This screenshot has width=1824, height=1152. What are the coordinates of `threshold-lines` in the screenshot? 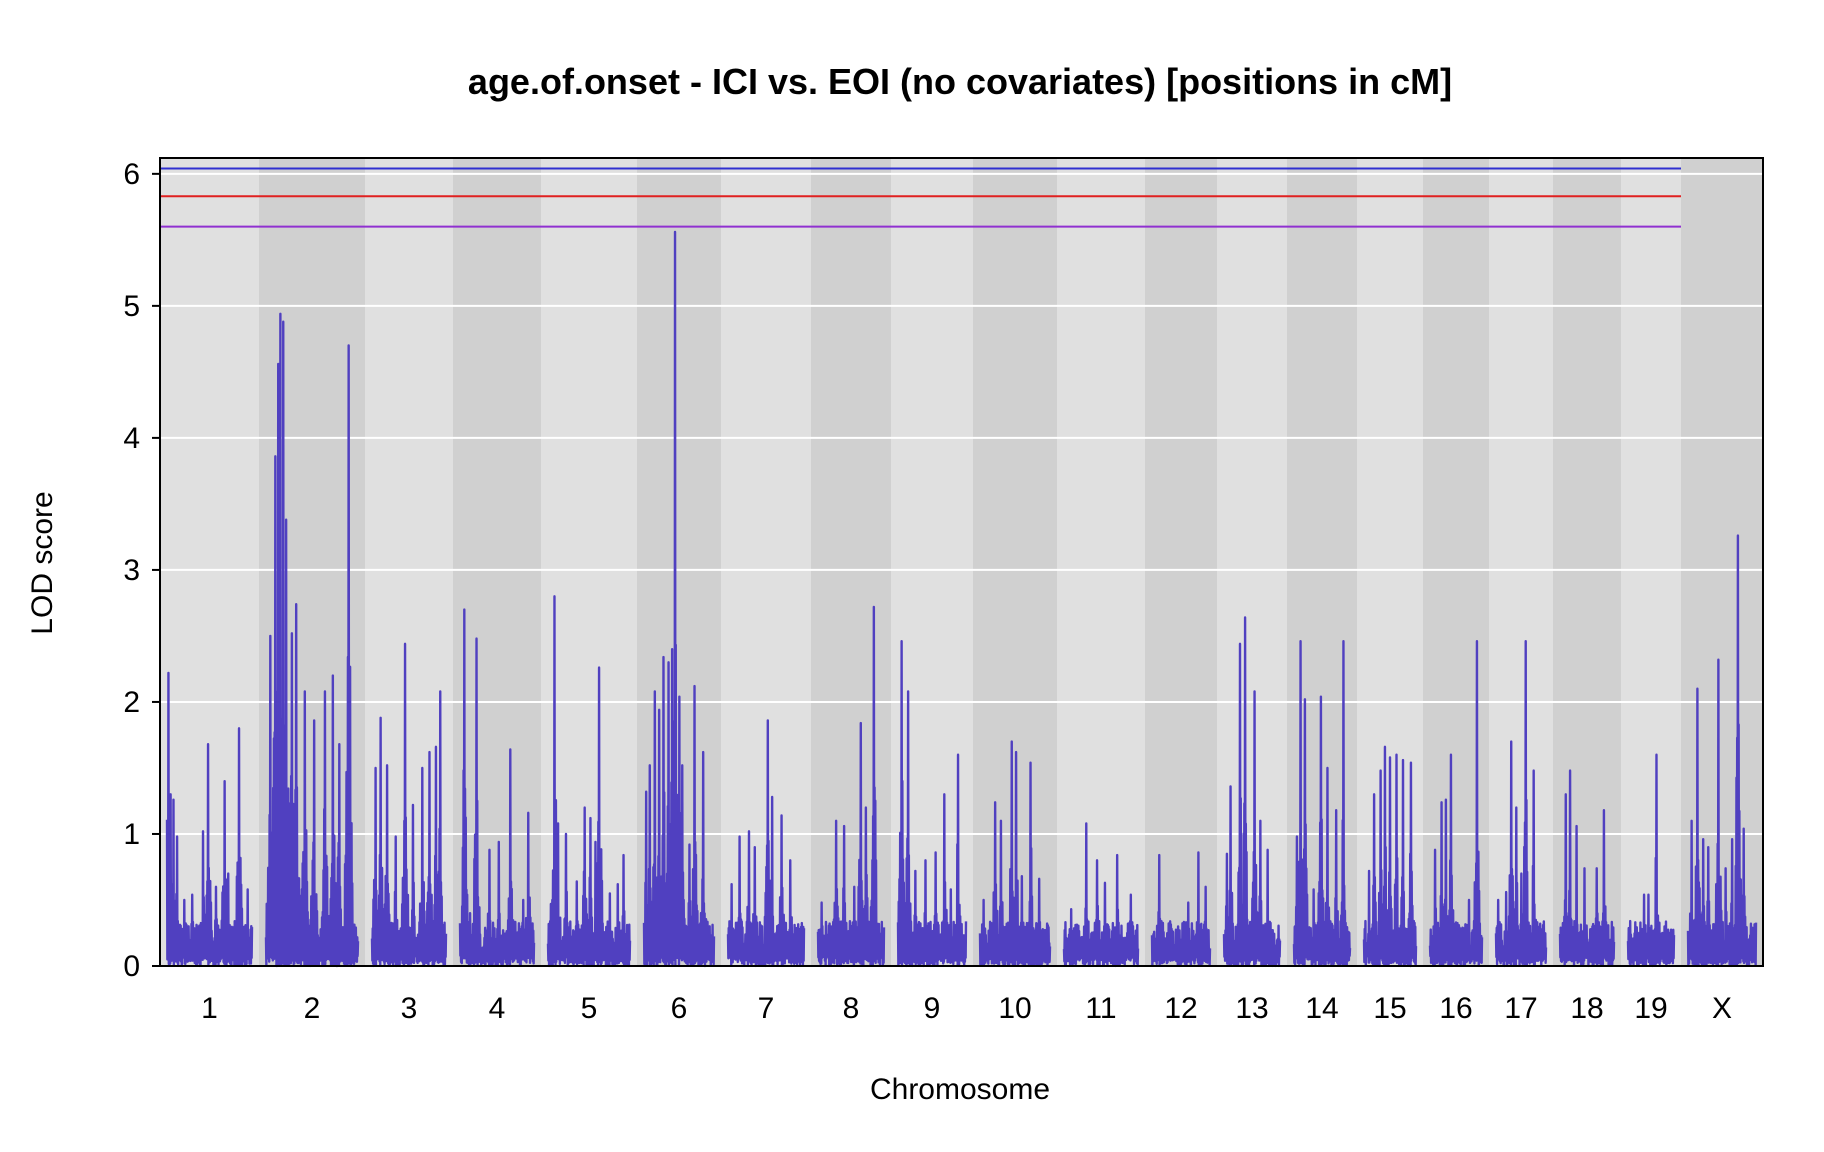 It's located at (920, 197).